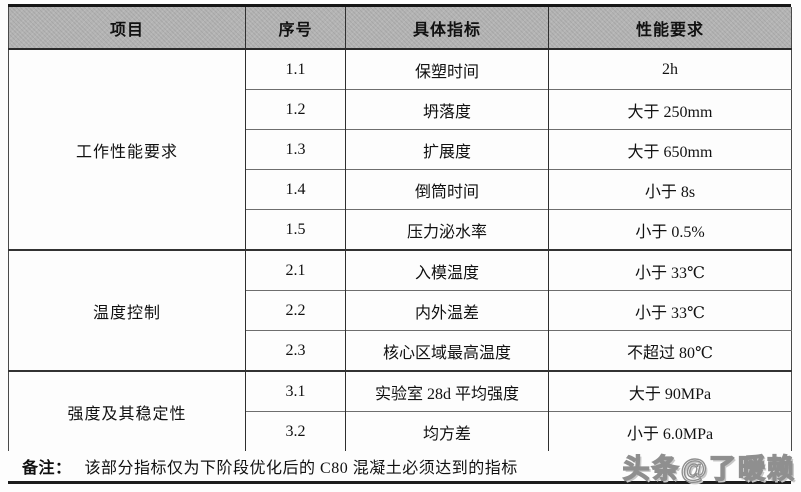 This screenshot has width=801, height=492. I want to click on cell-no: 1.5, so click(295, 229).